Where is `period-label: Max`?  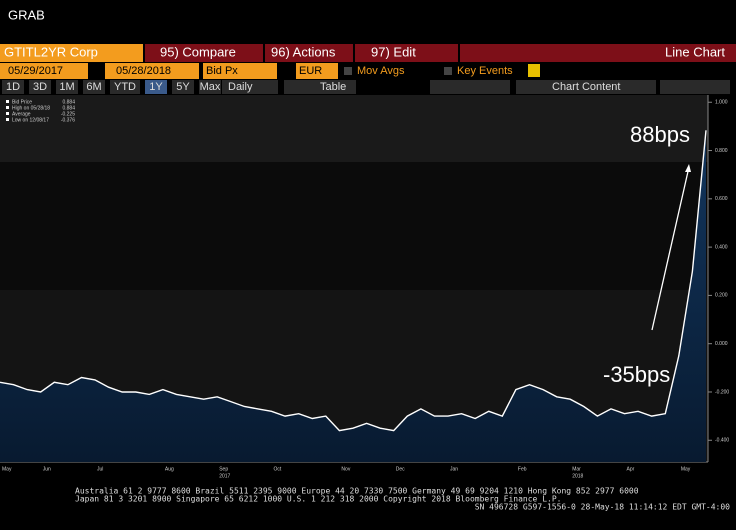
period-label: Max is located at coordinates (210, 87).